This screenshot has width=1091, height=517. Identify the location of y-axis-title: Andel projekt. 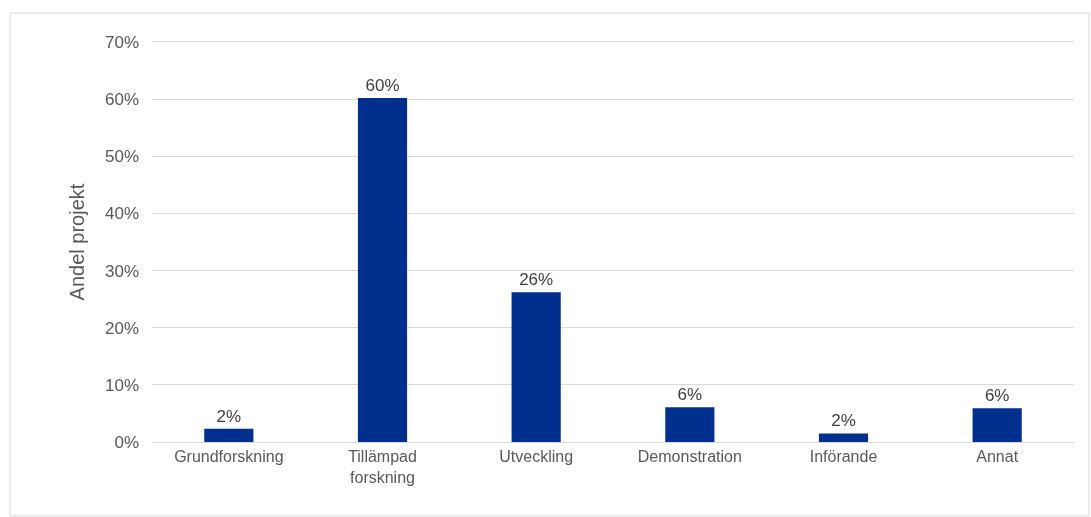
(77, 242).